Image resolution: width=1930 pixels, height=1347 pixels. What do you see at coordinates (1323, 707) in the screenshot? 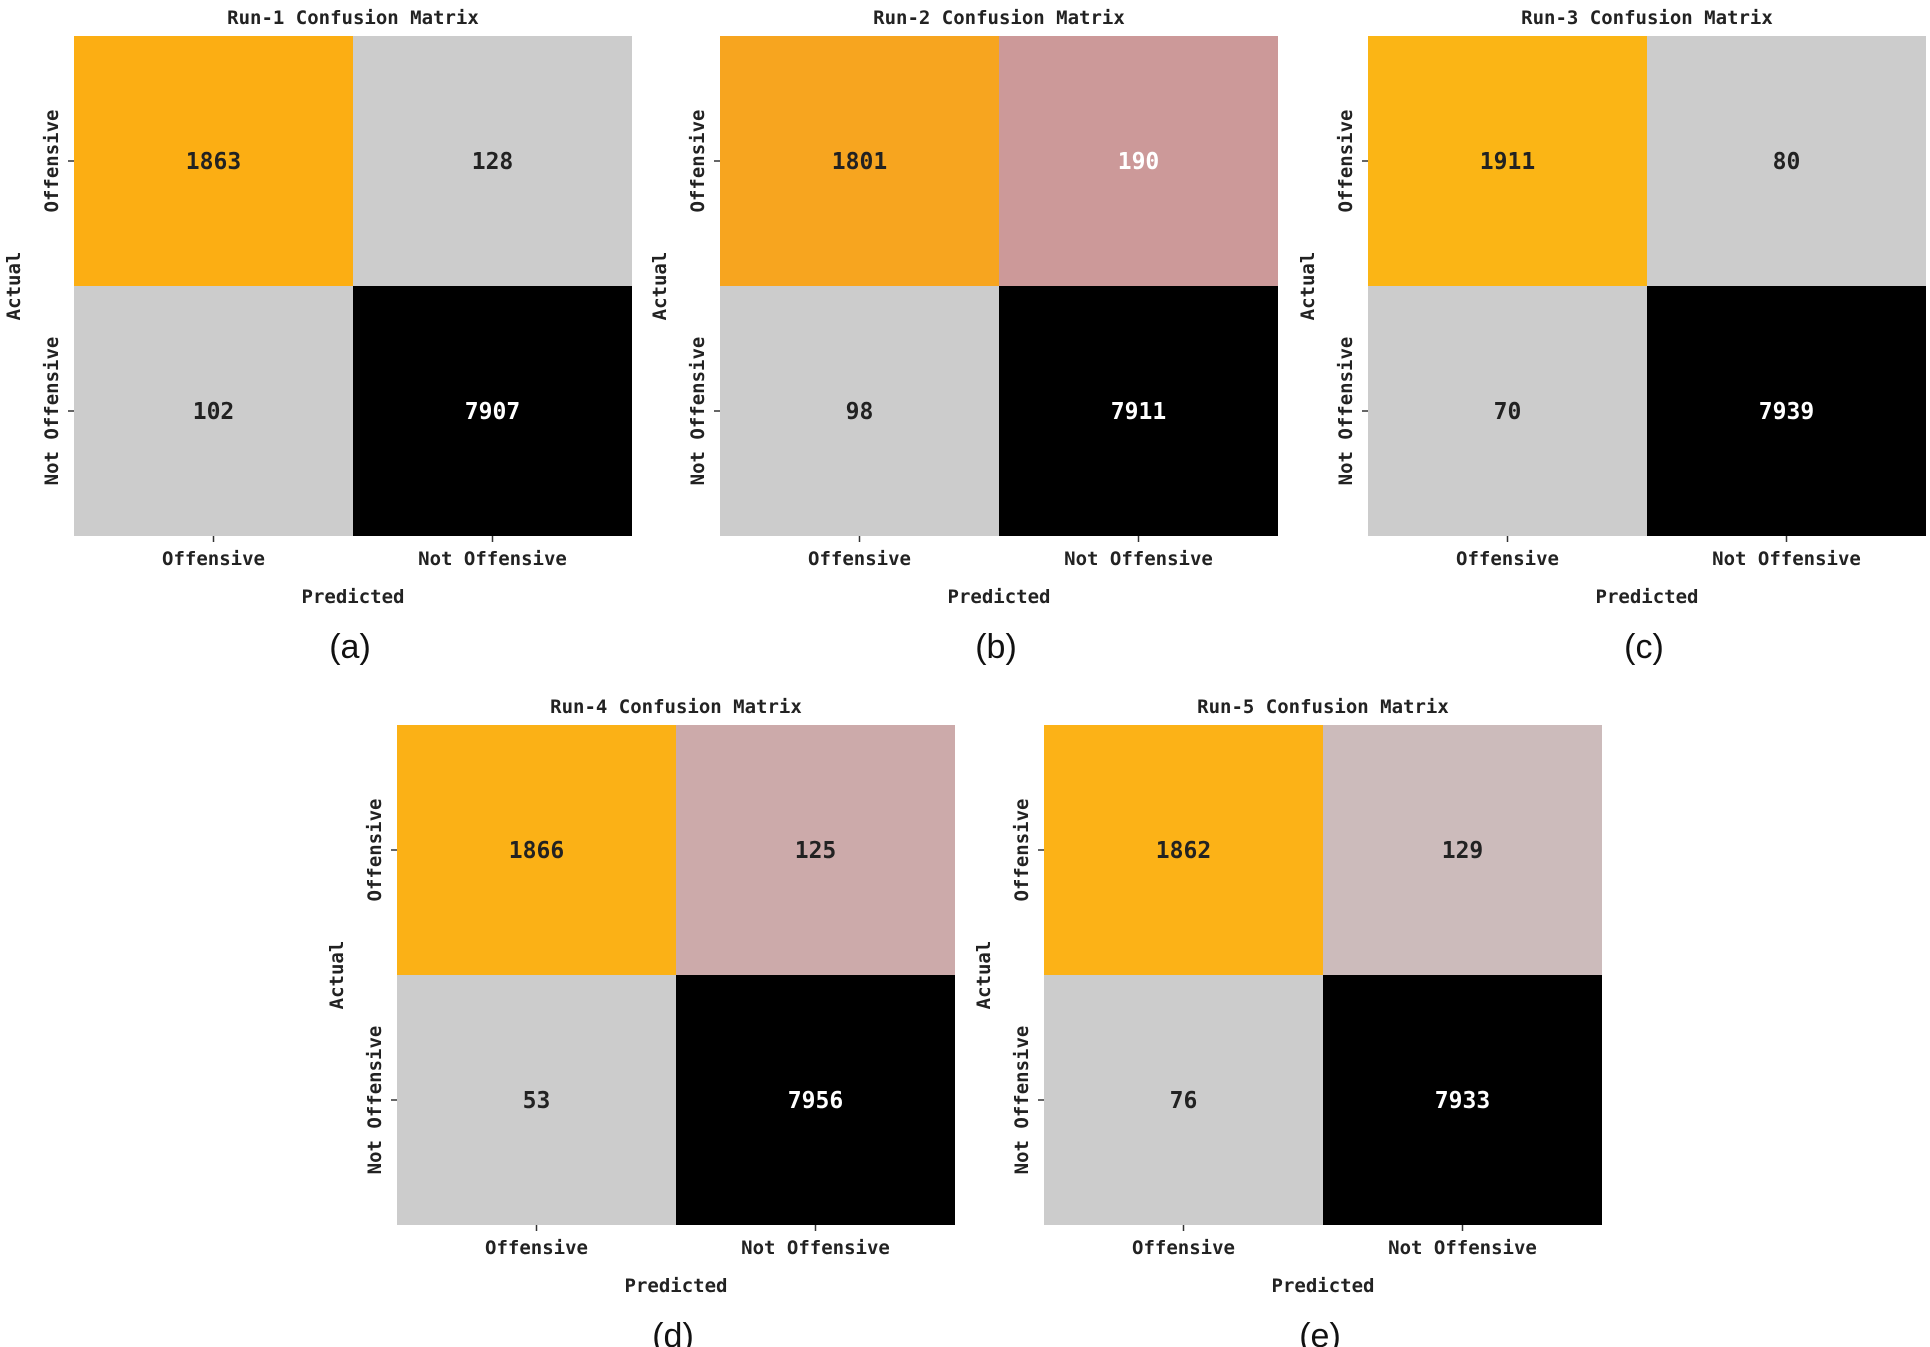
I see `chart-title: Run-5 Confusion Matrix` at bounding box center [1323, 707].